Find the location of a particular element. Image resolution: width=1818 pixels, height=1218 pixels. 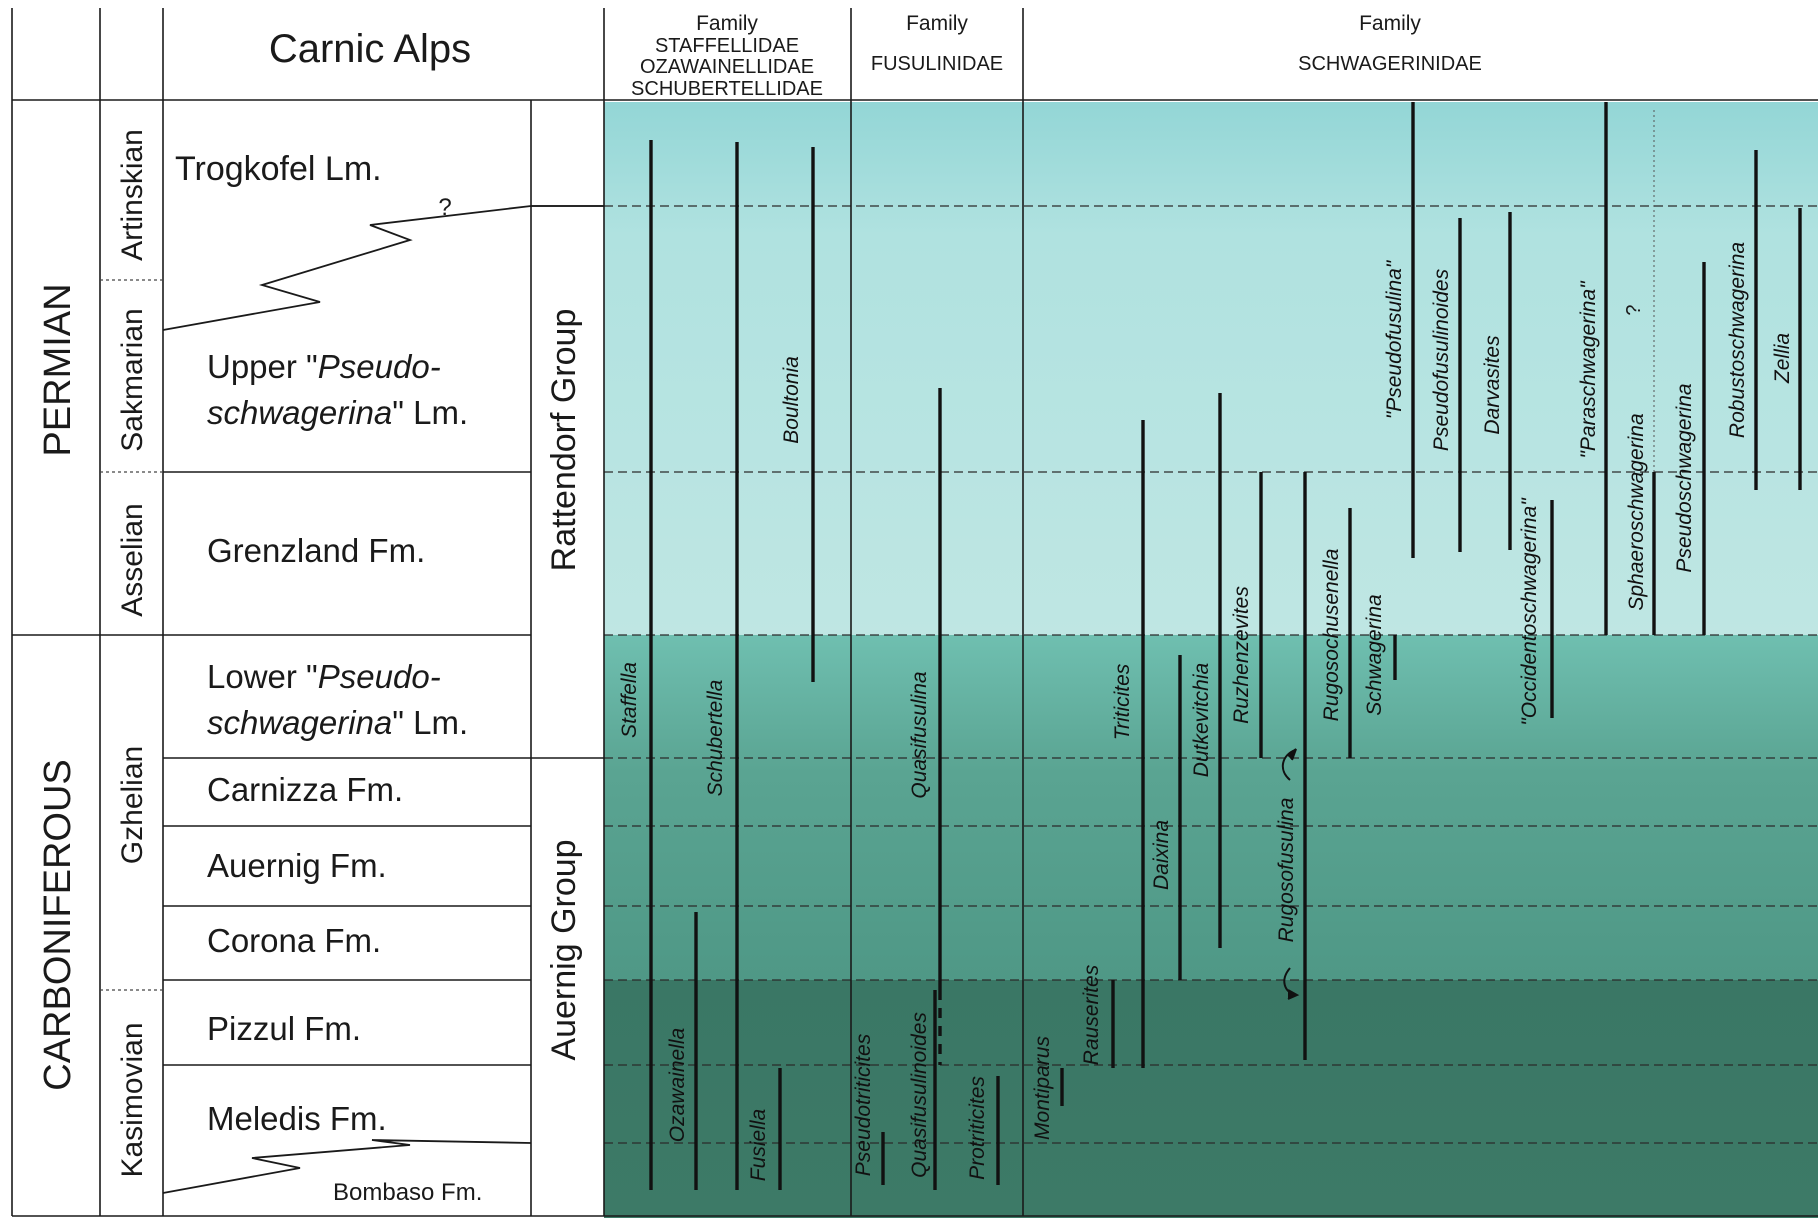

taxon-label-triticites: Triticites is located at coordinates (1122, 701).